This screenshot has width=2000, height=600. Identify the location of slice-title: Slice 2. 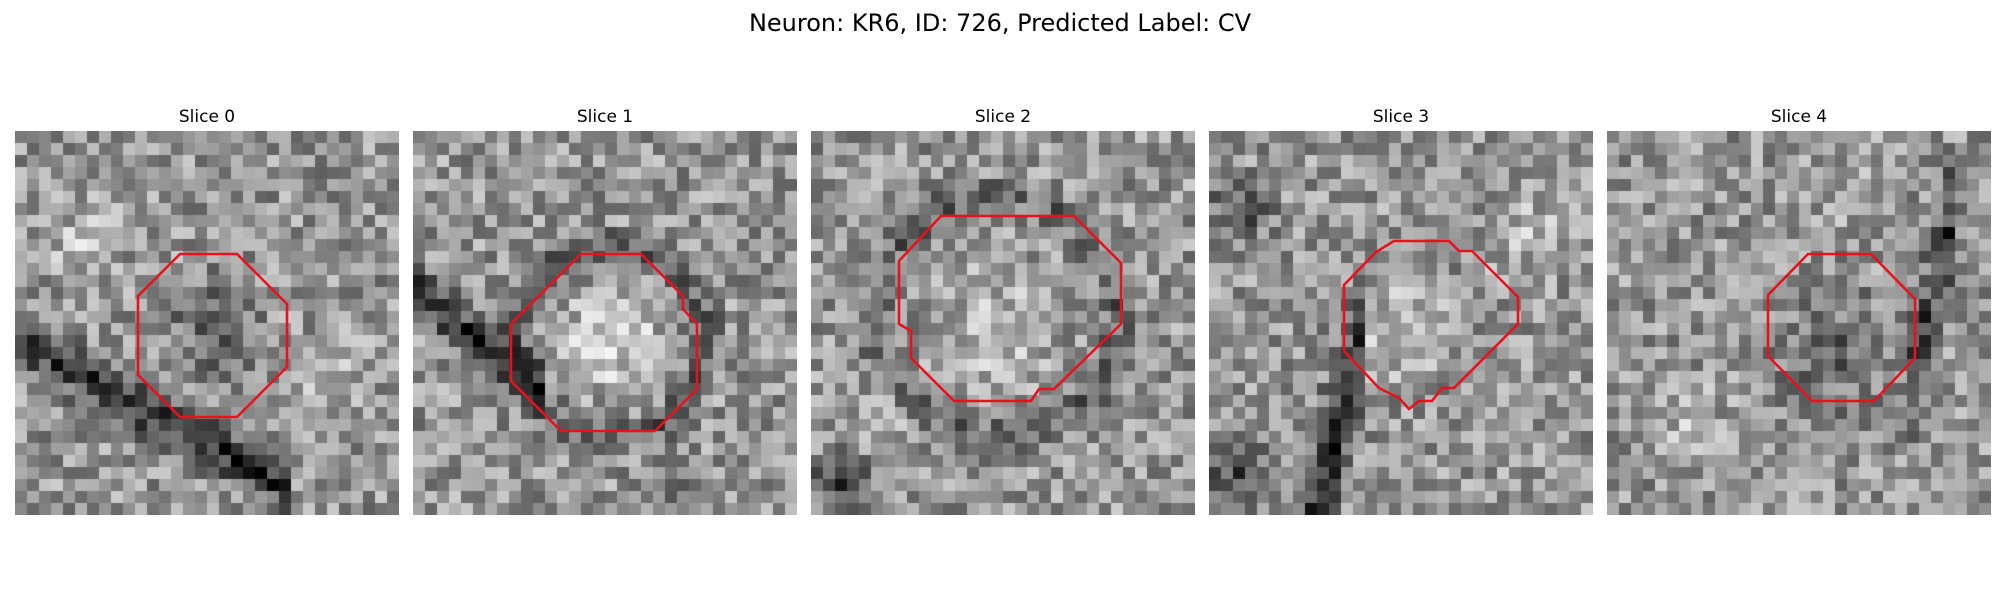
(1003, 117).